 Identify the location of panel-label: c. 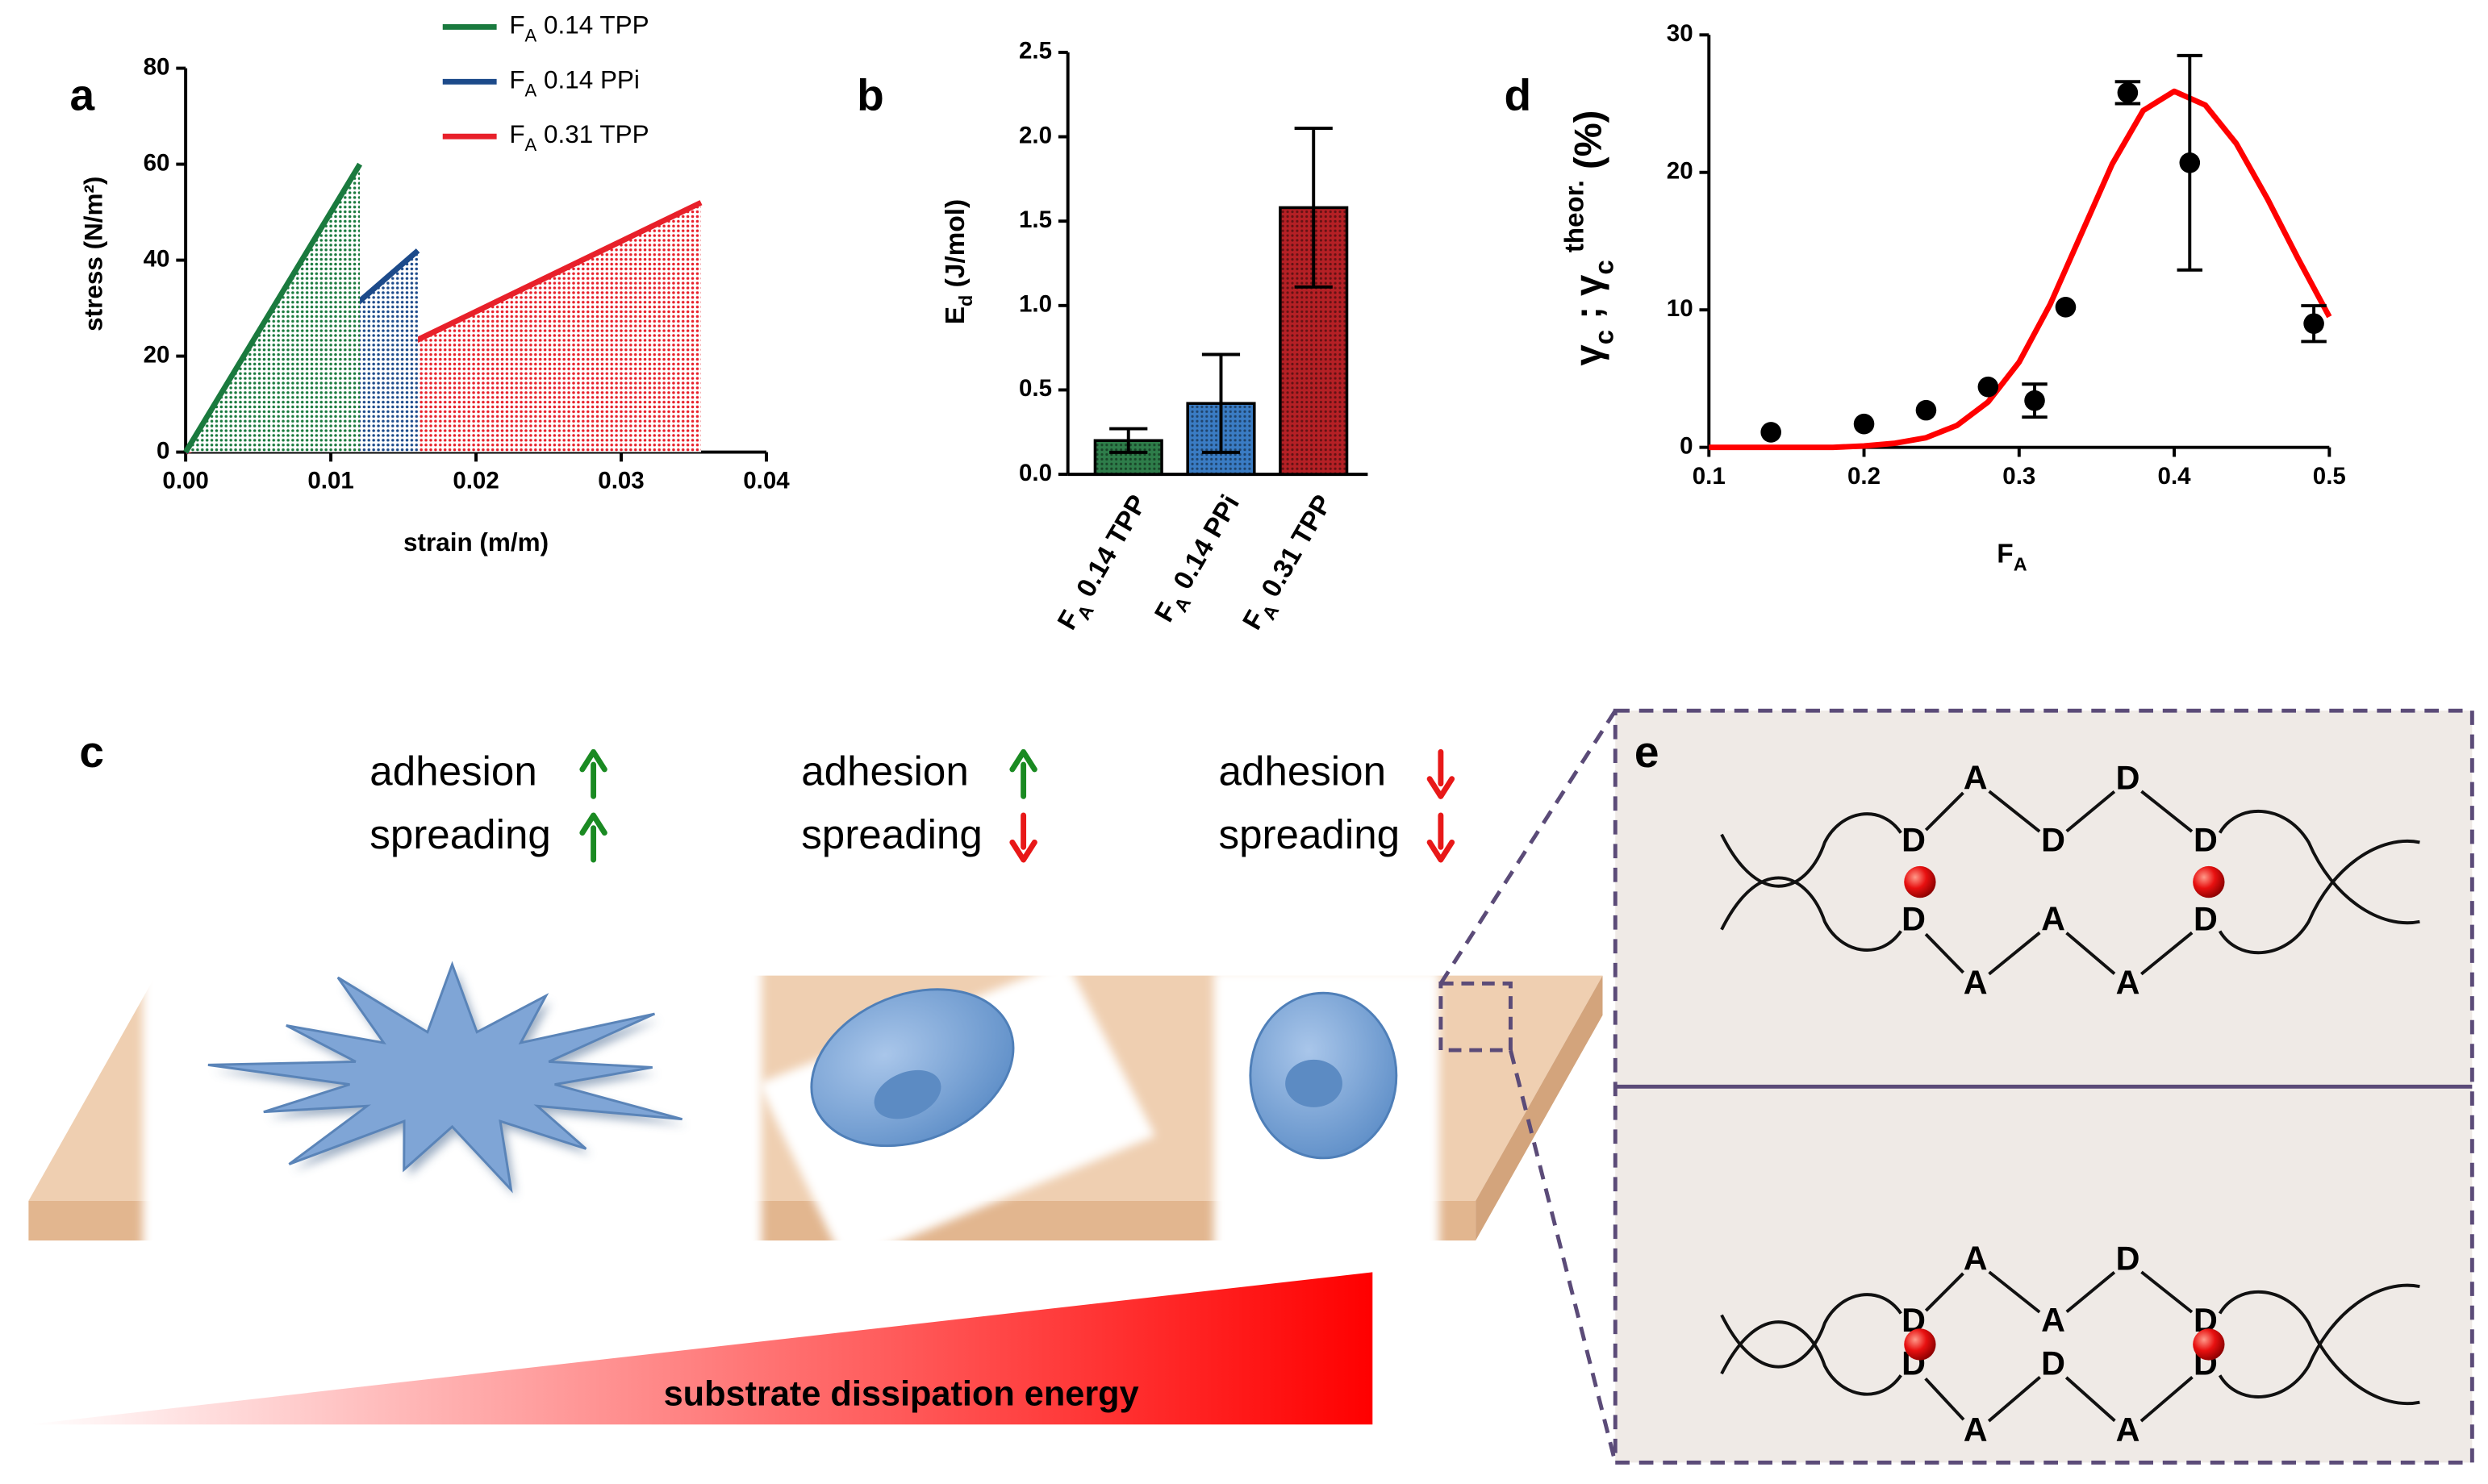
(91, 752).